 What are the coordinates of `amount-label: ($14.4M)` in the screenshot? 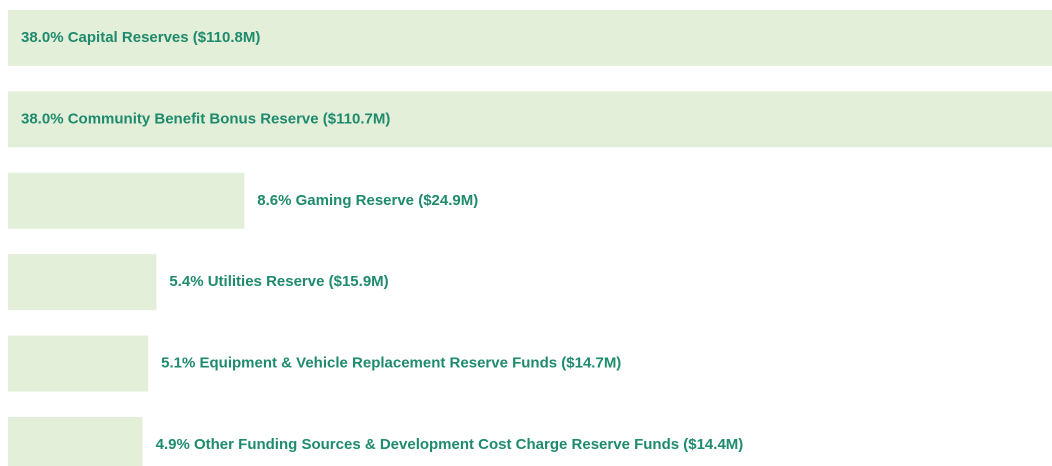 It's located at (713, 444).